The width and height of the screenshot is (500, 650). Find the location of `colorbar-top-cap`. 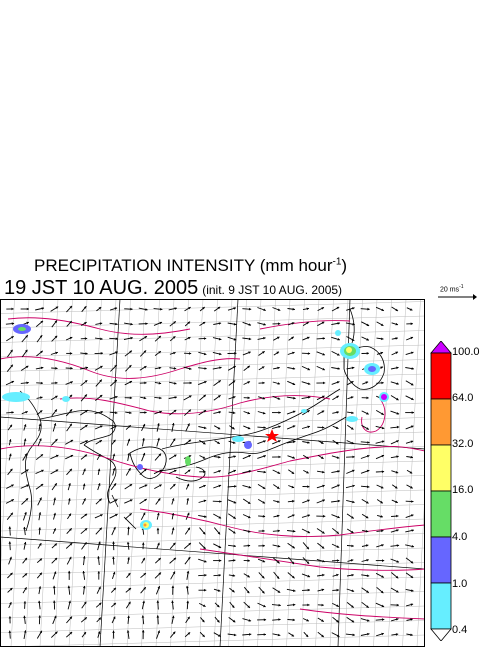

colorbar-top-cap is located at coordinates (441, 347).